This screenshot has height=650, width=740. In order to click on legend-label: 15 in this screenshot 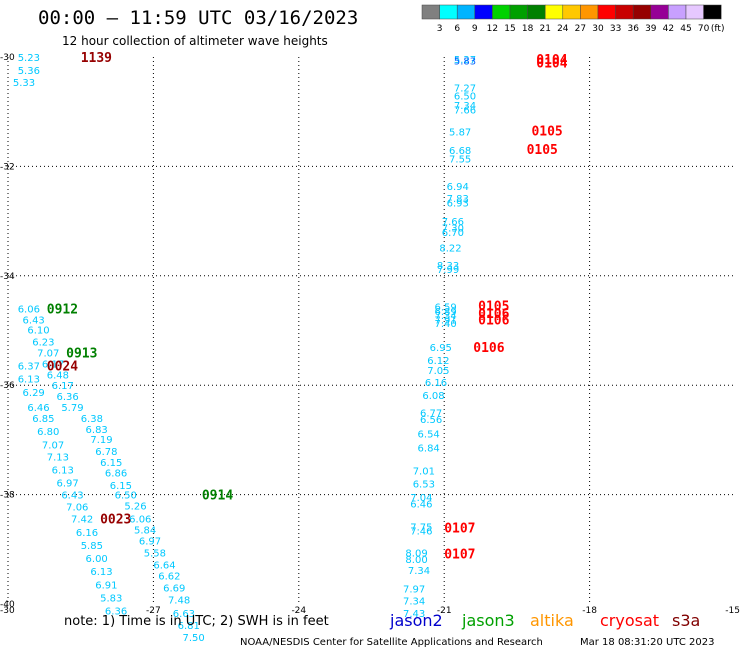, I will do `click(509, 29)`.